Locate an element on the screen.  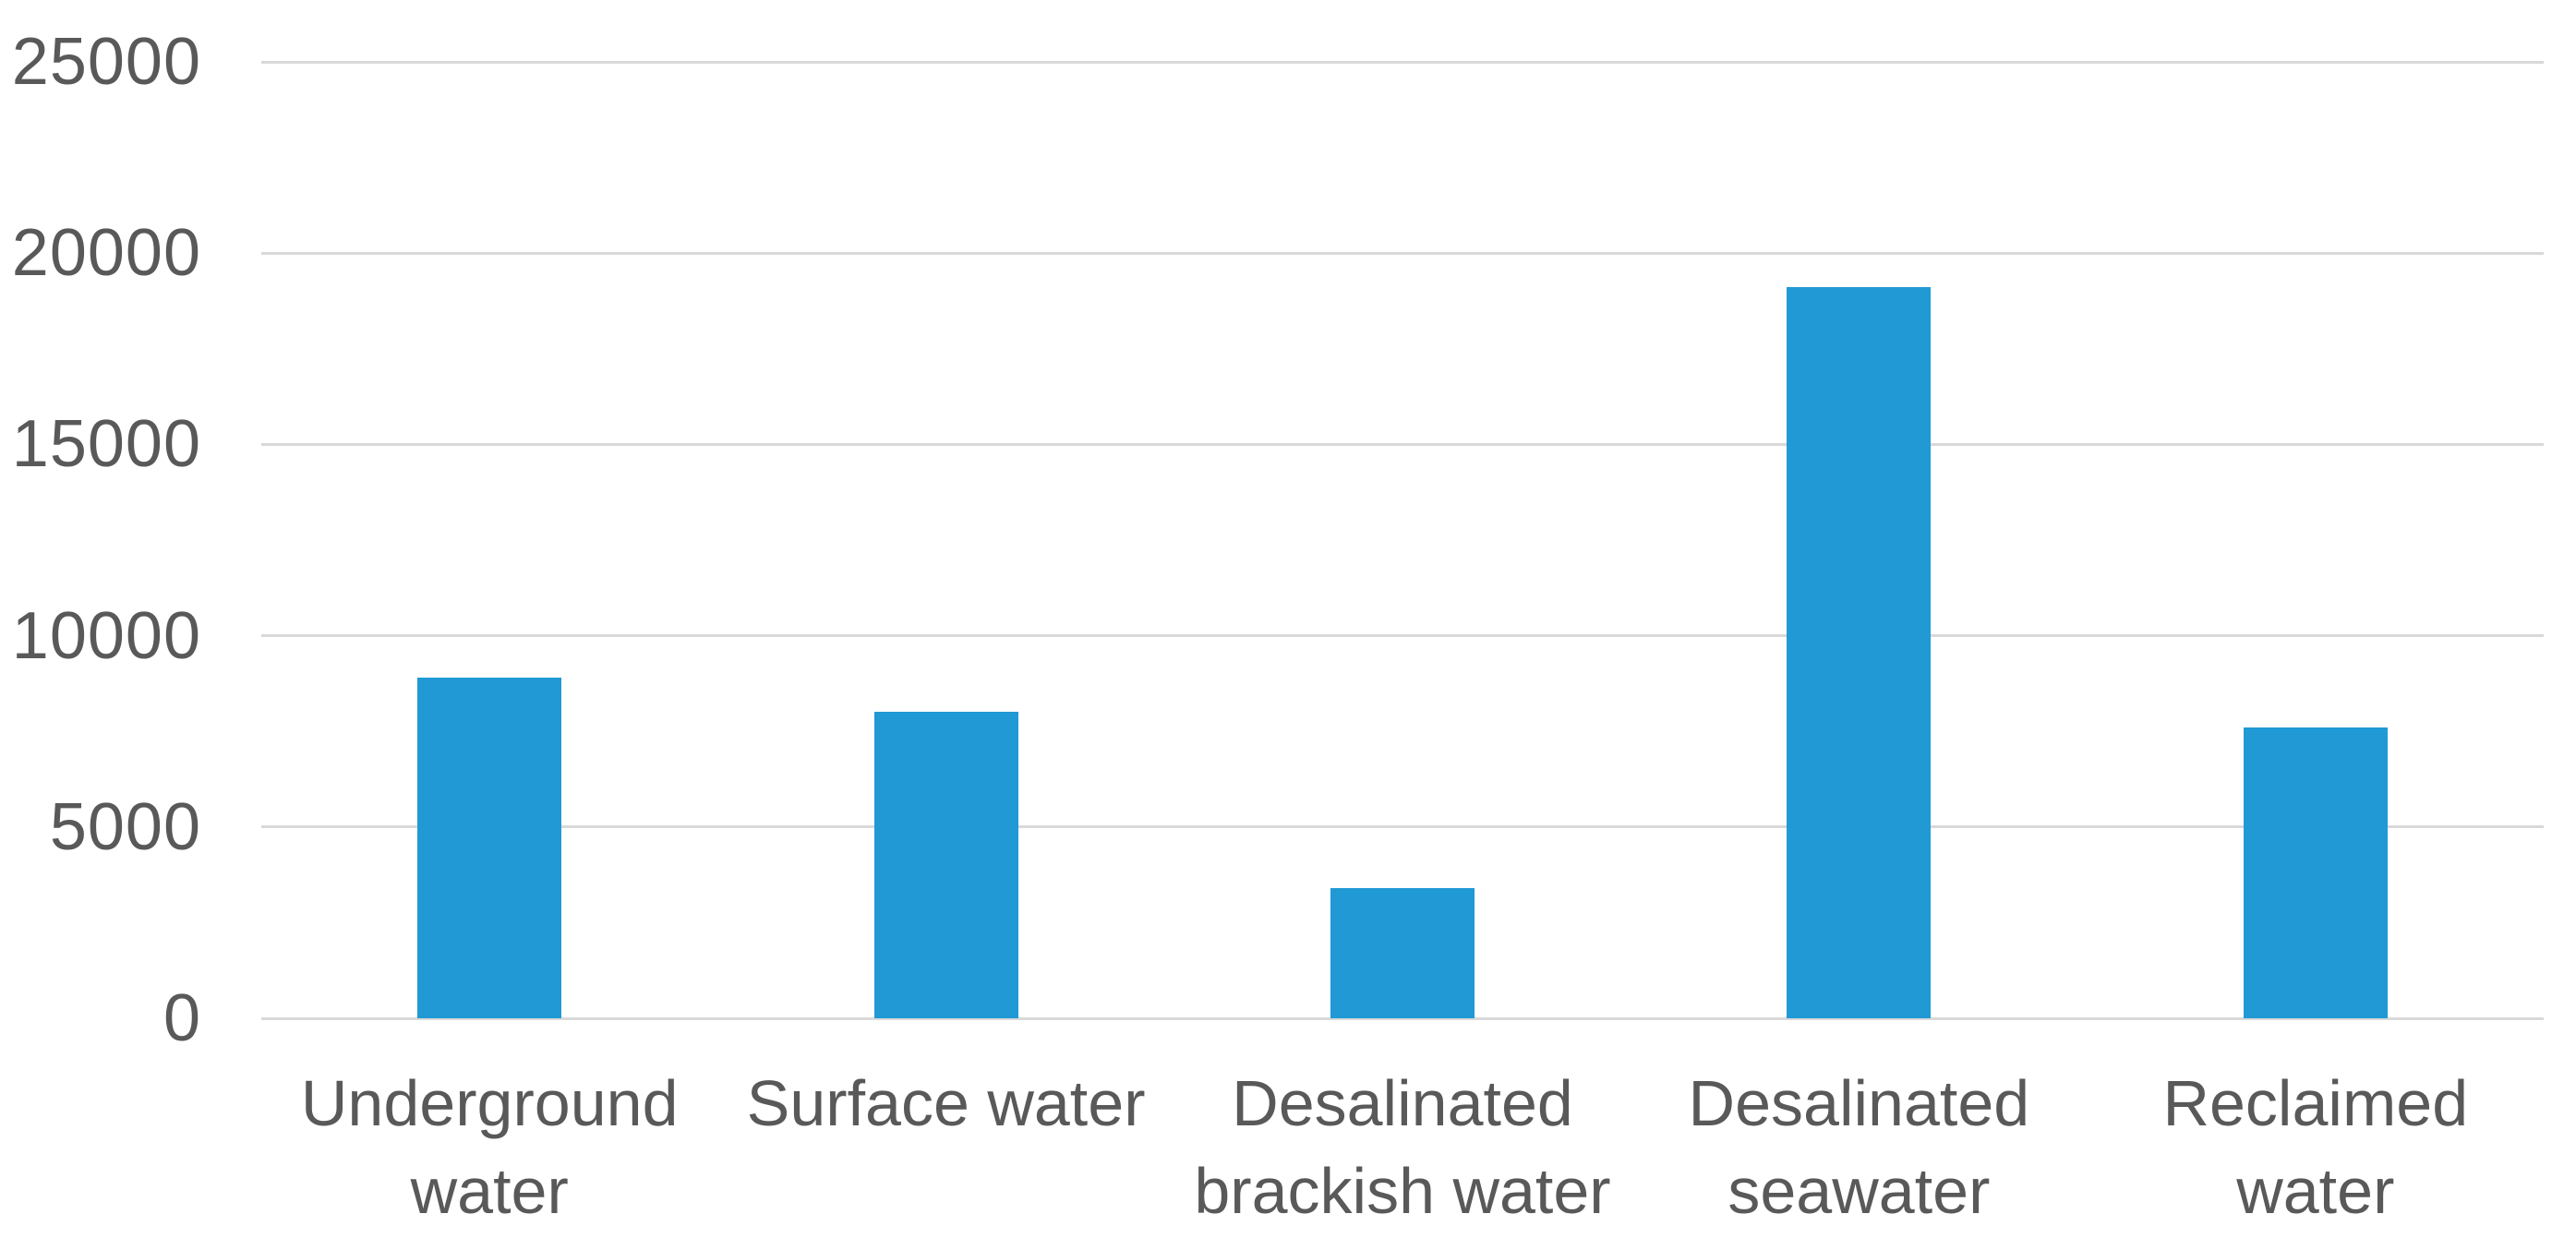
x-category-label-line: Surface water is located at coordinates (946, 1103).